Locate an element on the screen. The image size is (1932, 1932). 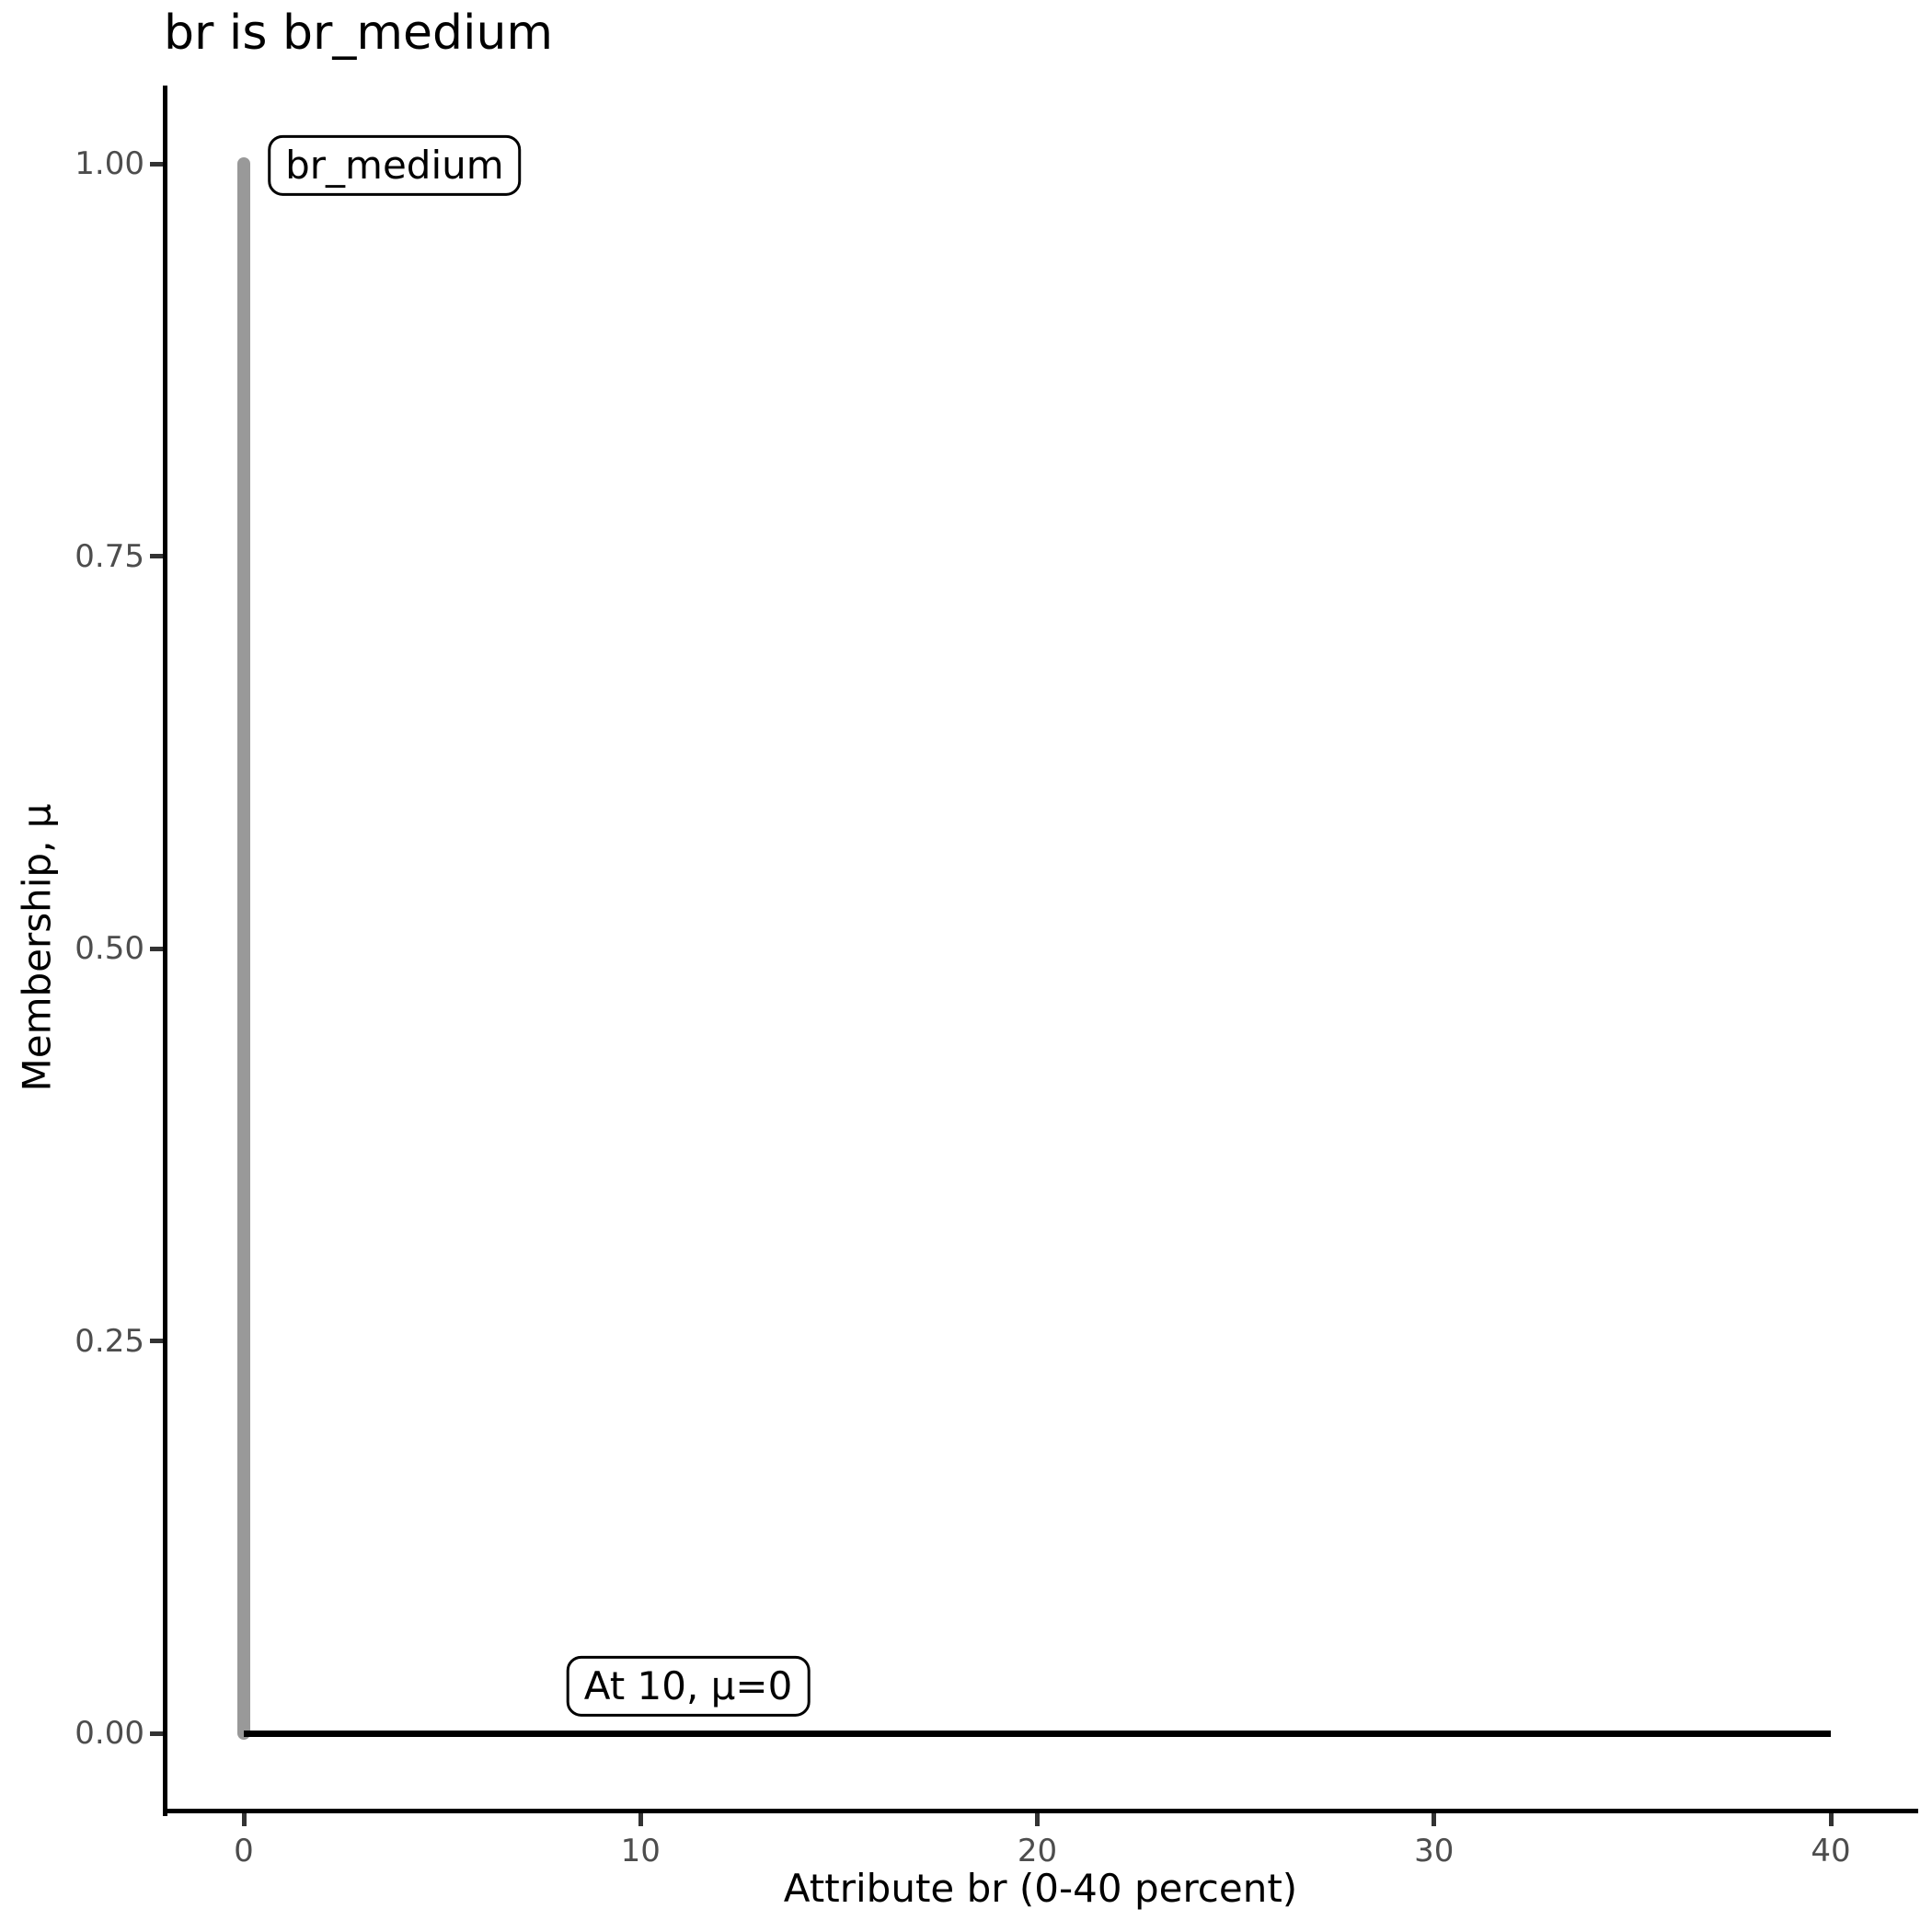
x-tick-label: 20 is located at coordinates (1037, 1851).